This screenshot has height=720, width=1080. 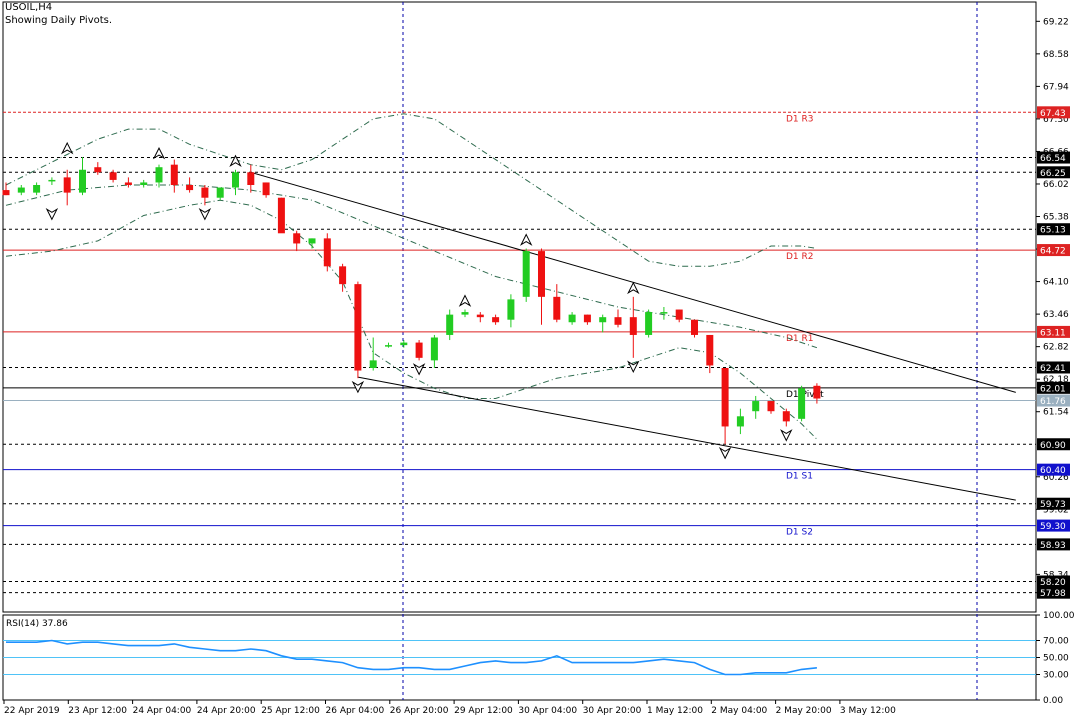 I want to click on time-tick-label: 2 May 20:00, so click(x=804, y=711).